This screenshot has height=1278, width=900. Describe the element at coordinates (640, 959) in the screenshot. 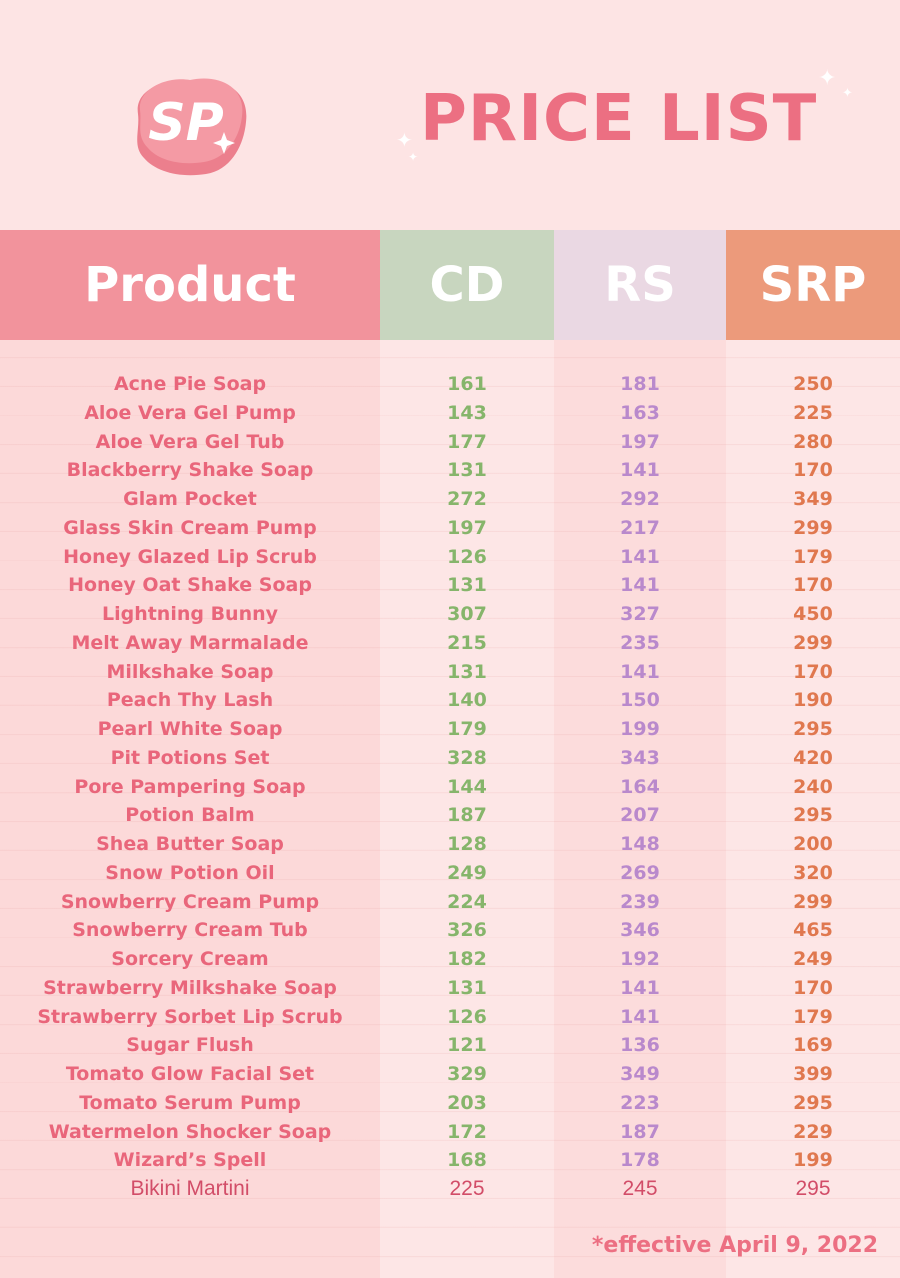

I see `rs-price: 192` at that location.